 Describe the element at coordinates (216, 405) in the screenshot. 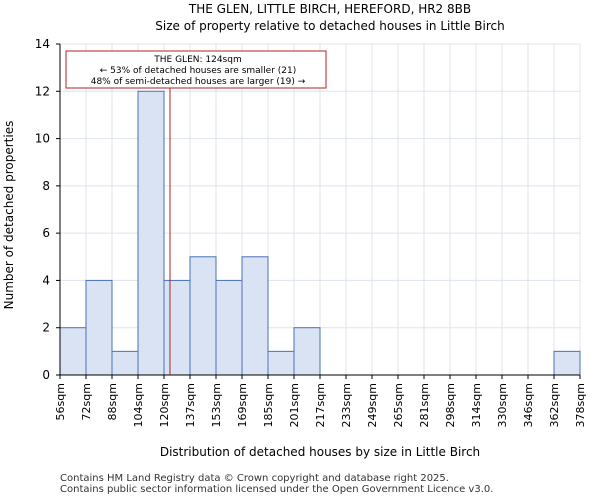

I see `x-tick-label: 153sqm` at that location.